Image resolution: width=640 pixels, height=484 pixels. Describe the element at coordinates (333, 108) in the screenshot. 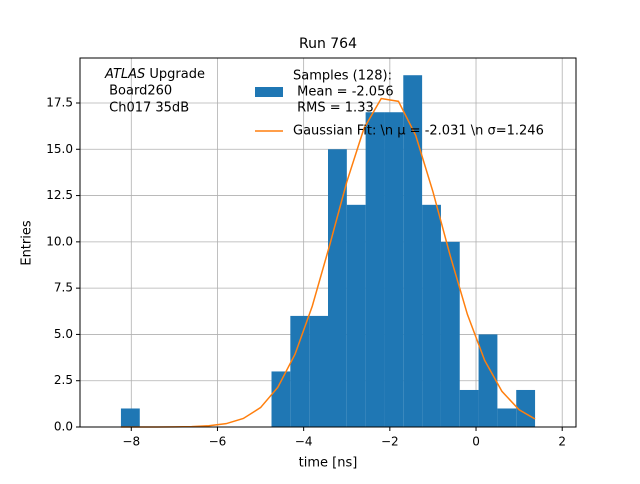

I see `legend-label: RMS = 1.33` at that location.